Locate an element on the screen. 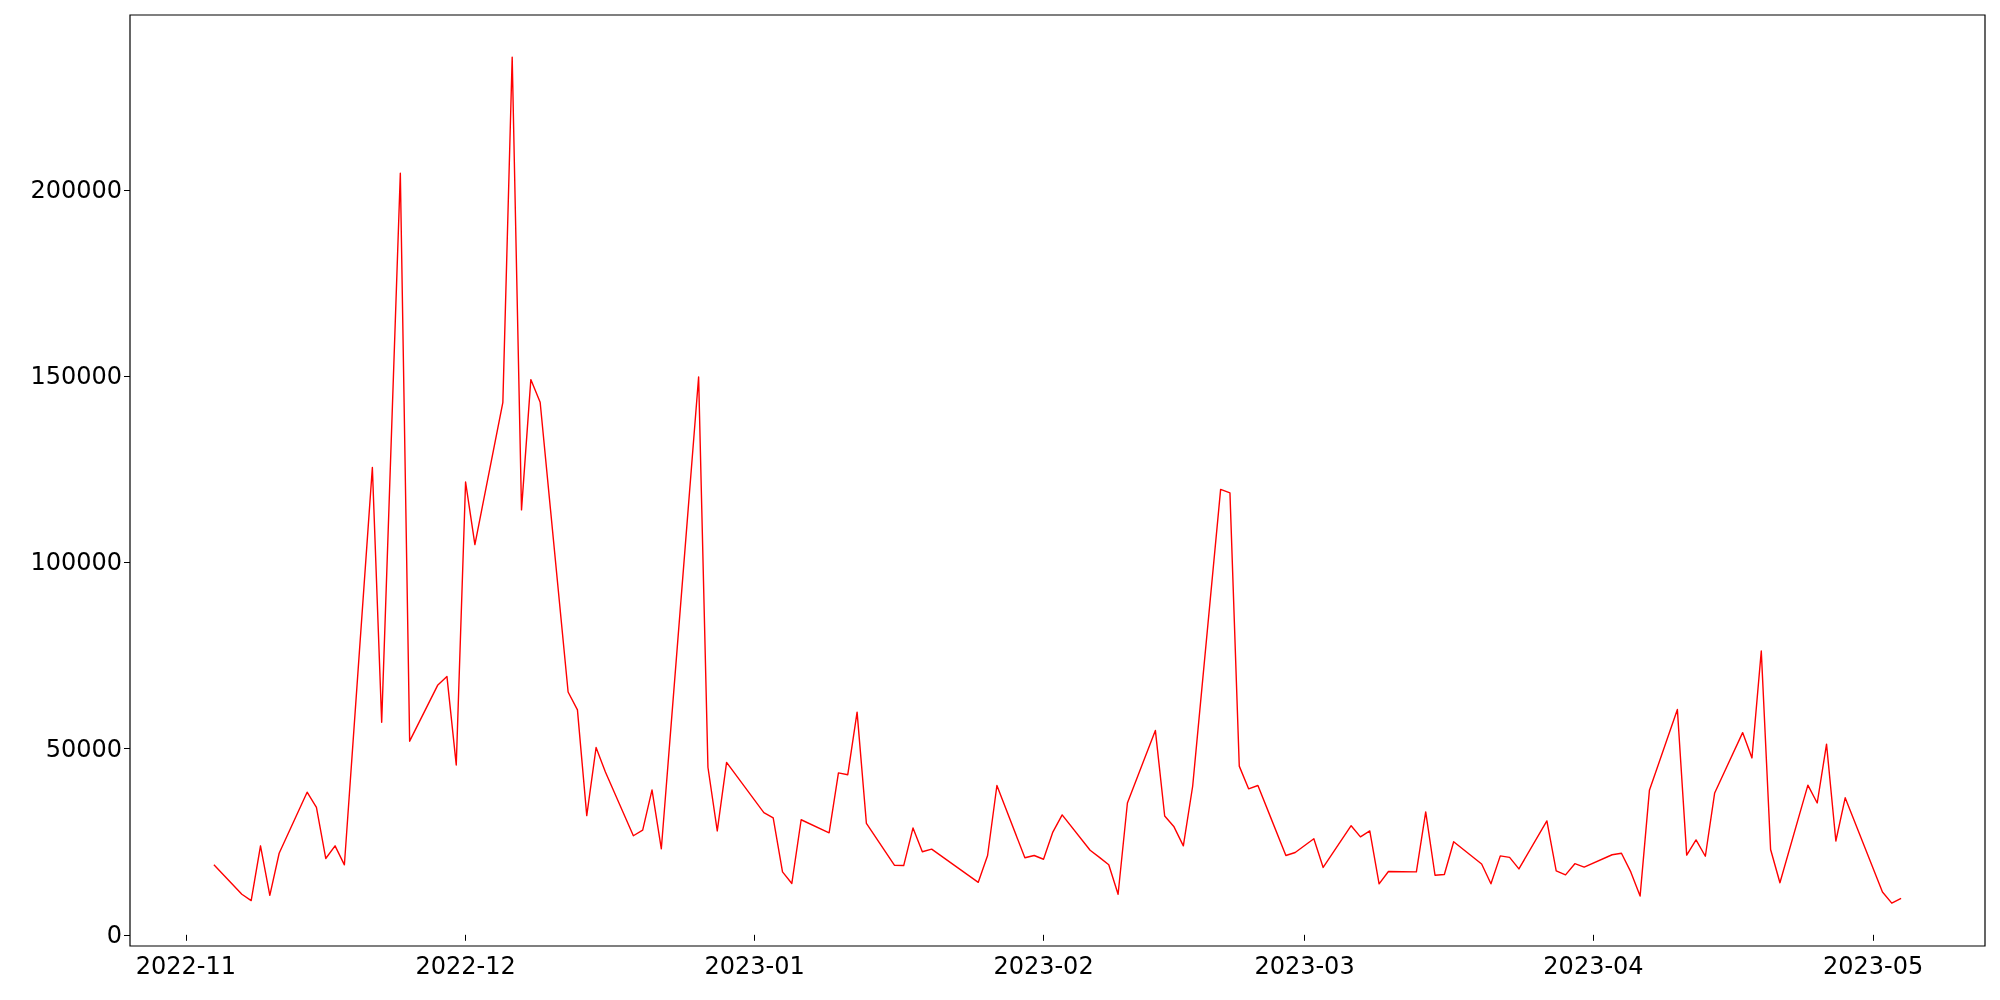 The height and width of the screenshot is (1000, 2000). x-tick-label: 2023-03 is located at coordinates (1304, 966).